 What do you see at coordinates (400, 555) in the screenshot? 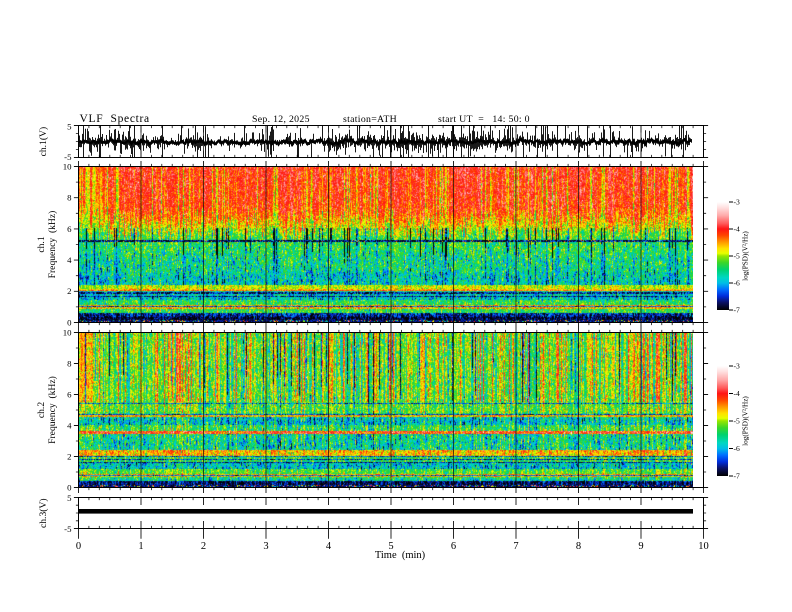
I see `svg-text: Time (min)` at bounding box center [400, 555].